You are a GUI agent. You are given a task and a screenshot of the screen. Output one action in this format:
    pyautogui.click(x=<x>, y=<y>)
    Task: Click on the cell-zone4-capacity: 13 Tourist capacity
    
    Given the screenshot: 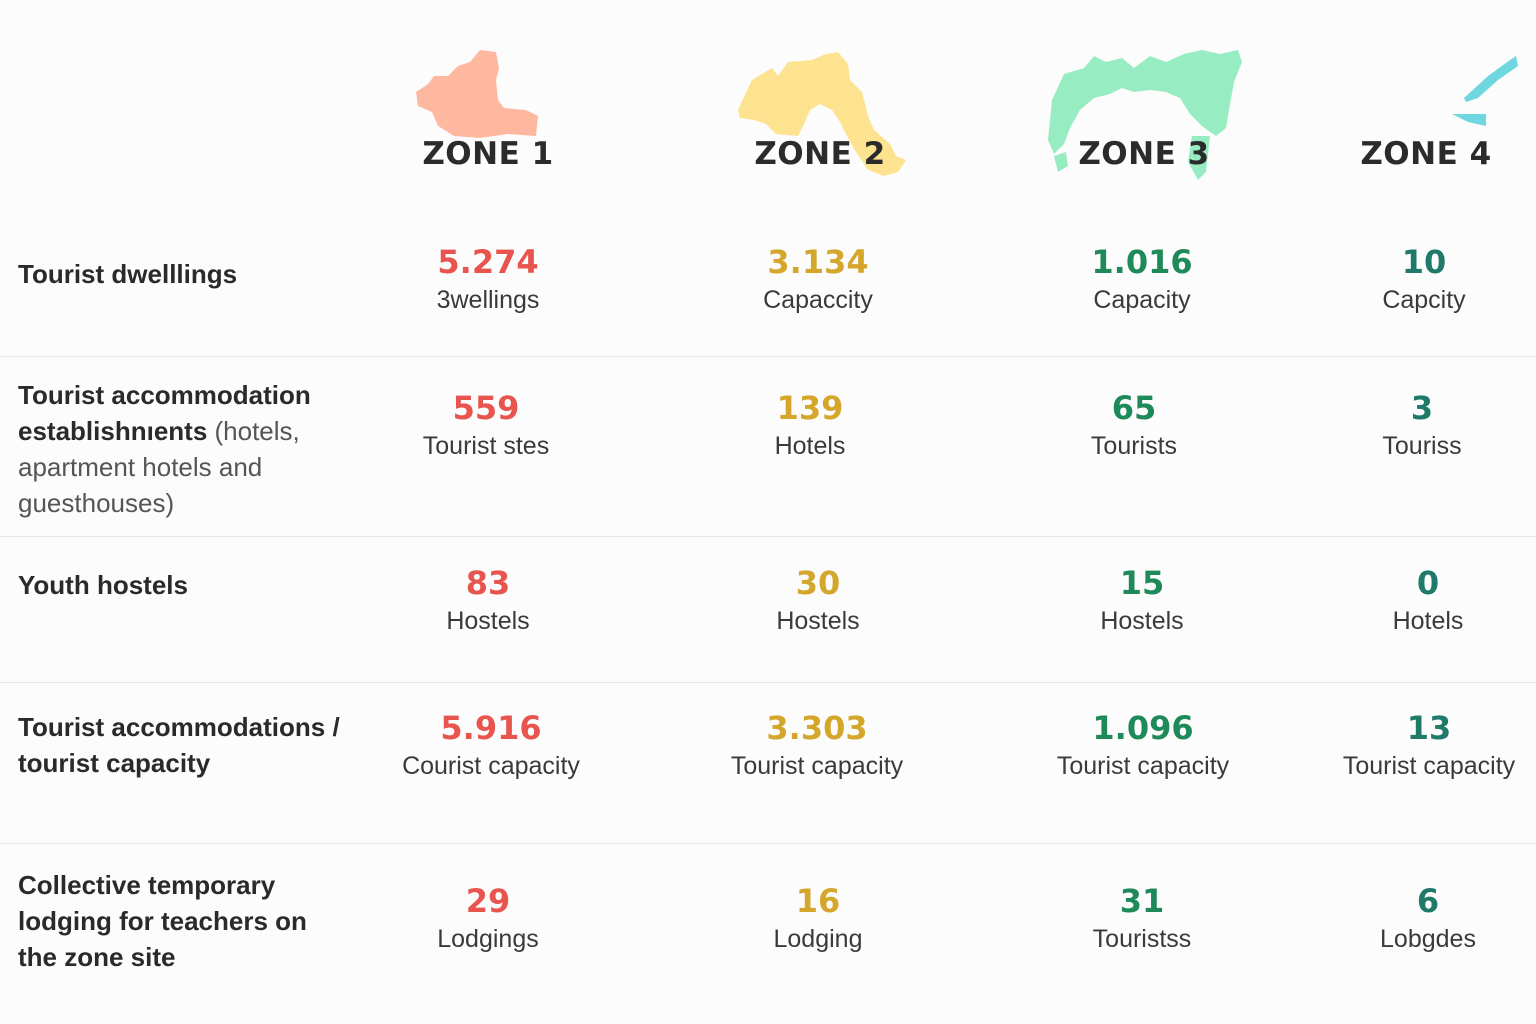 What is the action you would take?
    pyautogui.click(x=1429, y=746)
    